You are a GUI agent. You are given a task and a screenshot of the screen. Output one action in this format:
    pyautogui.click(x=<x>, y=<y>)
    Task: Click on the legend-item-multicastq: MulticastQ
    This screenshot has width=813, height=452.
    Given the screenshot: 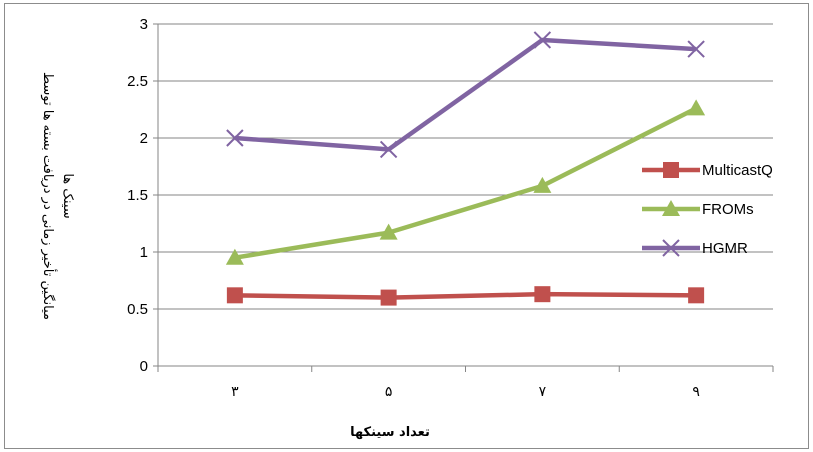 What is the action you would take?
    pyautogui.click(x=707, y=170)
    